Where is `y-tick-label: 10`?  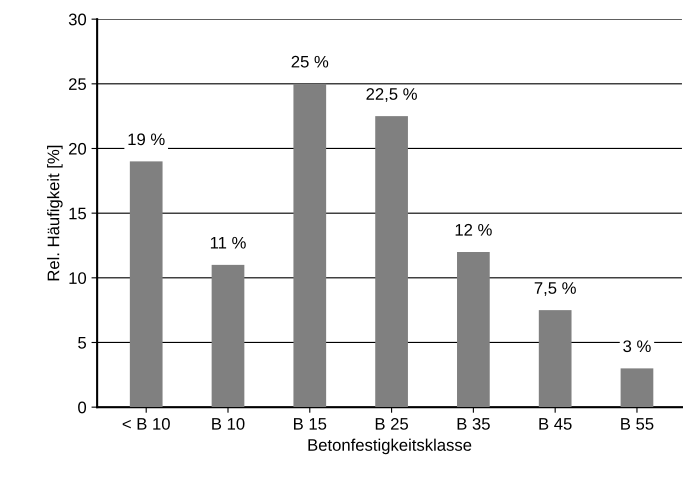
y-tick-label: 10 is located at coordinates (77, 278).